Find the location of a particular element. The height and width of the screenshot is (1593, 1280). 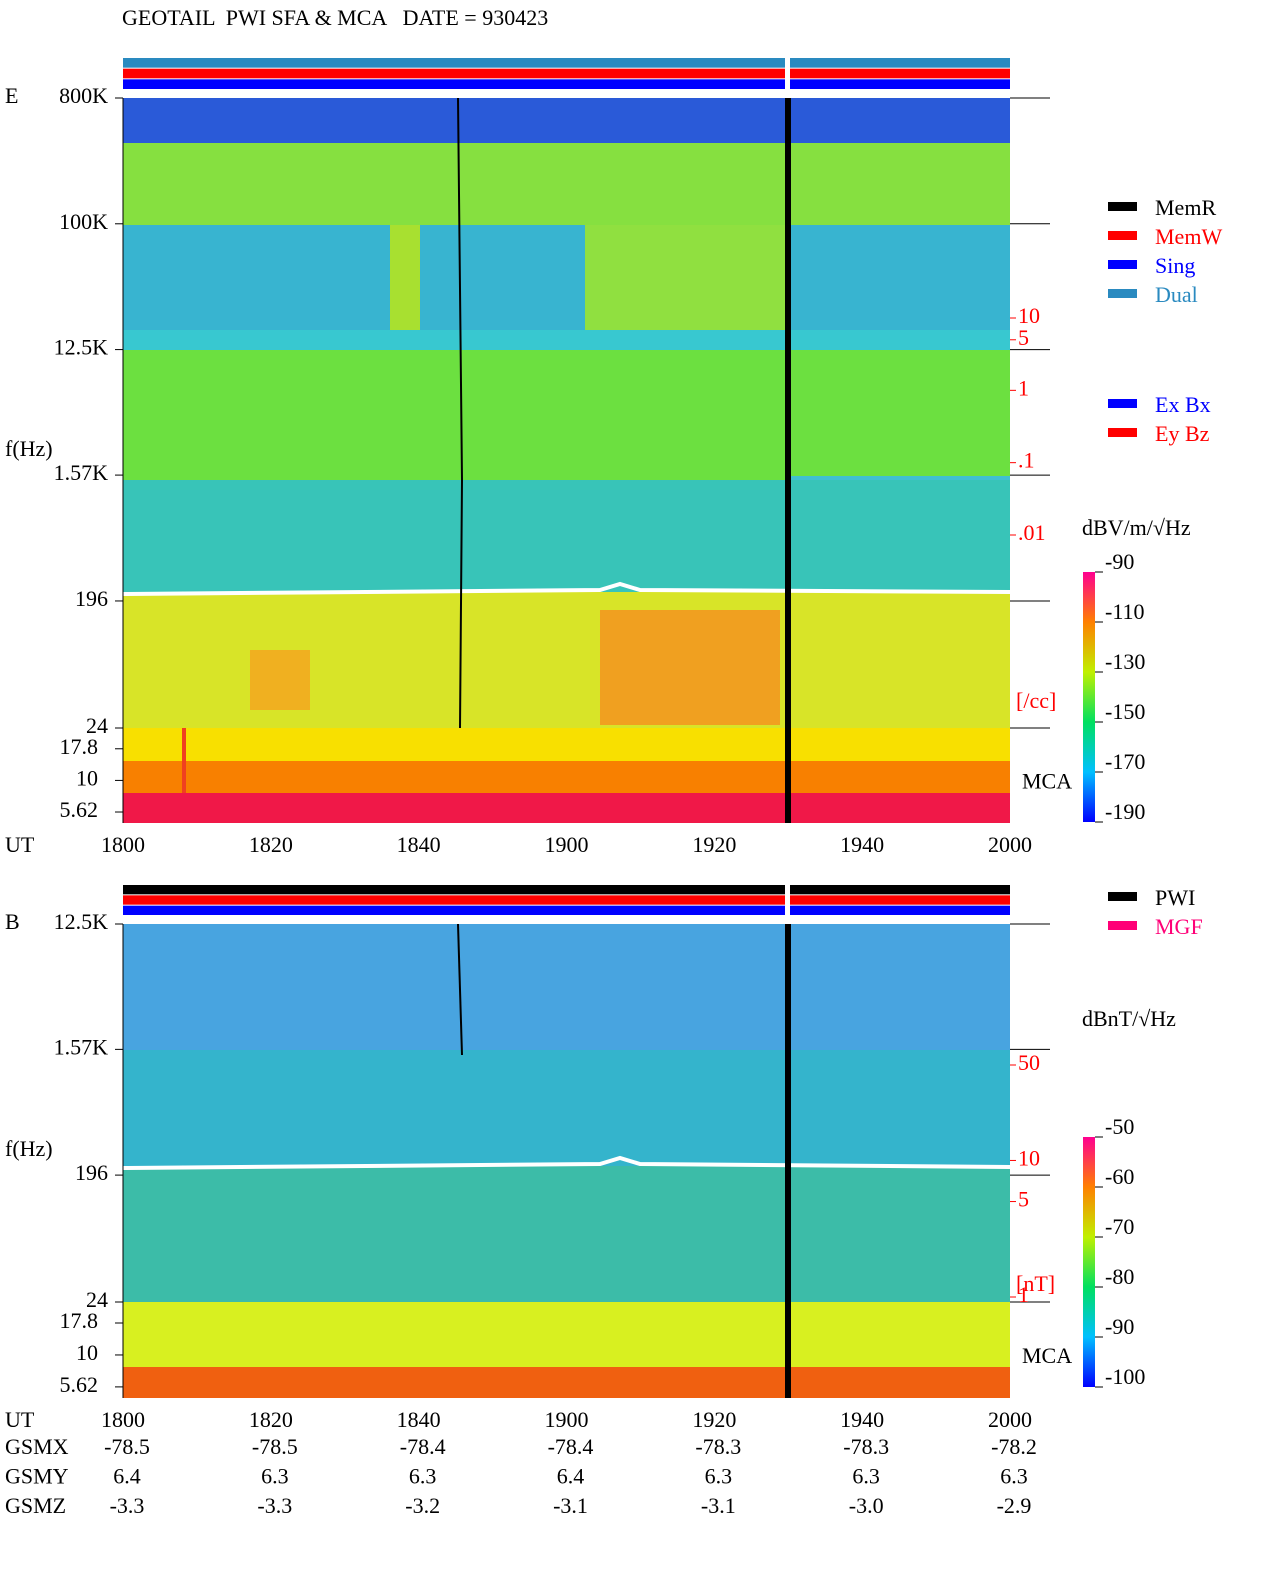

ephemeris-value: -3.0 is located at coordinates (866, 1505).